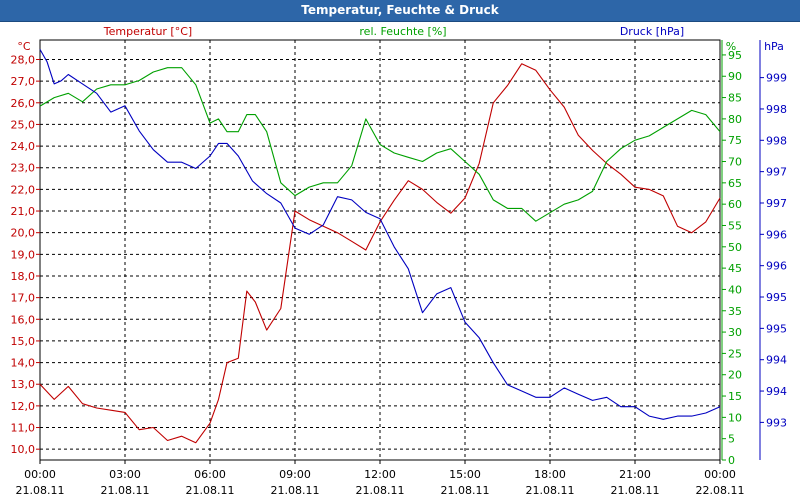  Describe the element at coordinates (23, 428) in the screenshot. I see `temperature-tick-label: 11,0` at that location.